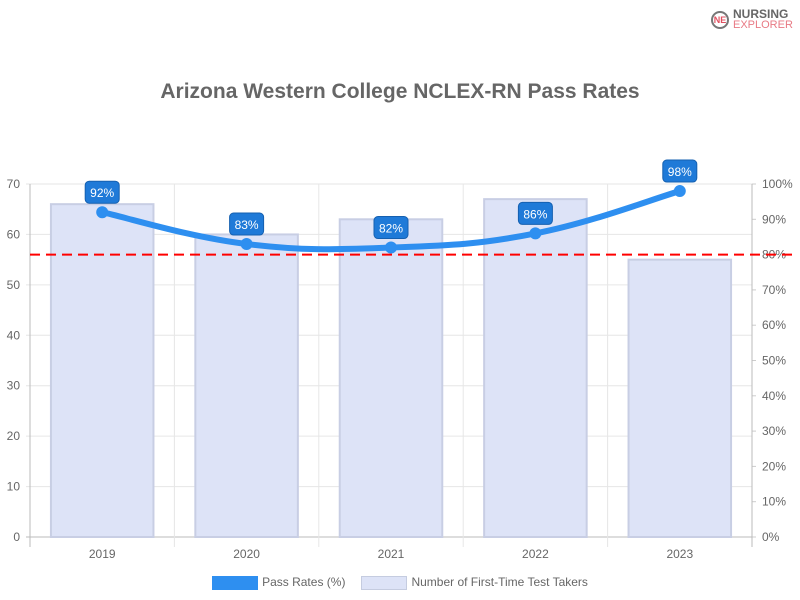  Describe the element at coordinates (102, 554) in the screenshot. I see `x-tick-label: 2019` at that location.